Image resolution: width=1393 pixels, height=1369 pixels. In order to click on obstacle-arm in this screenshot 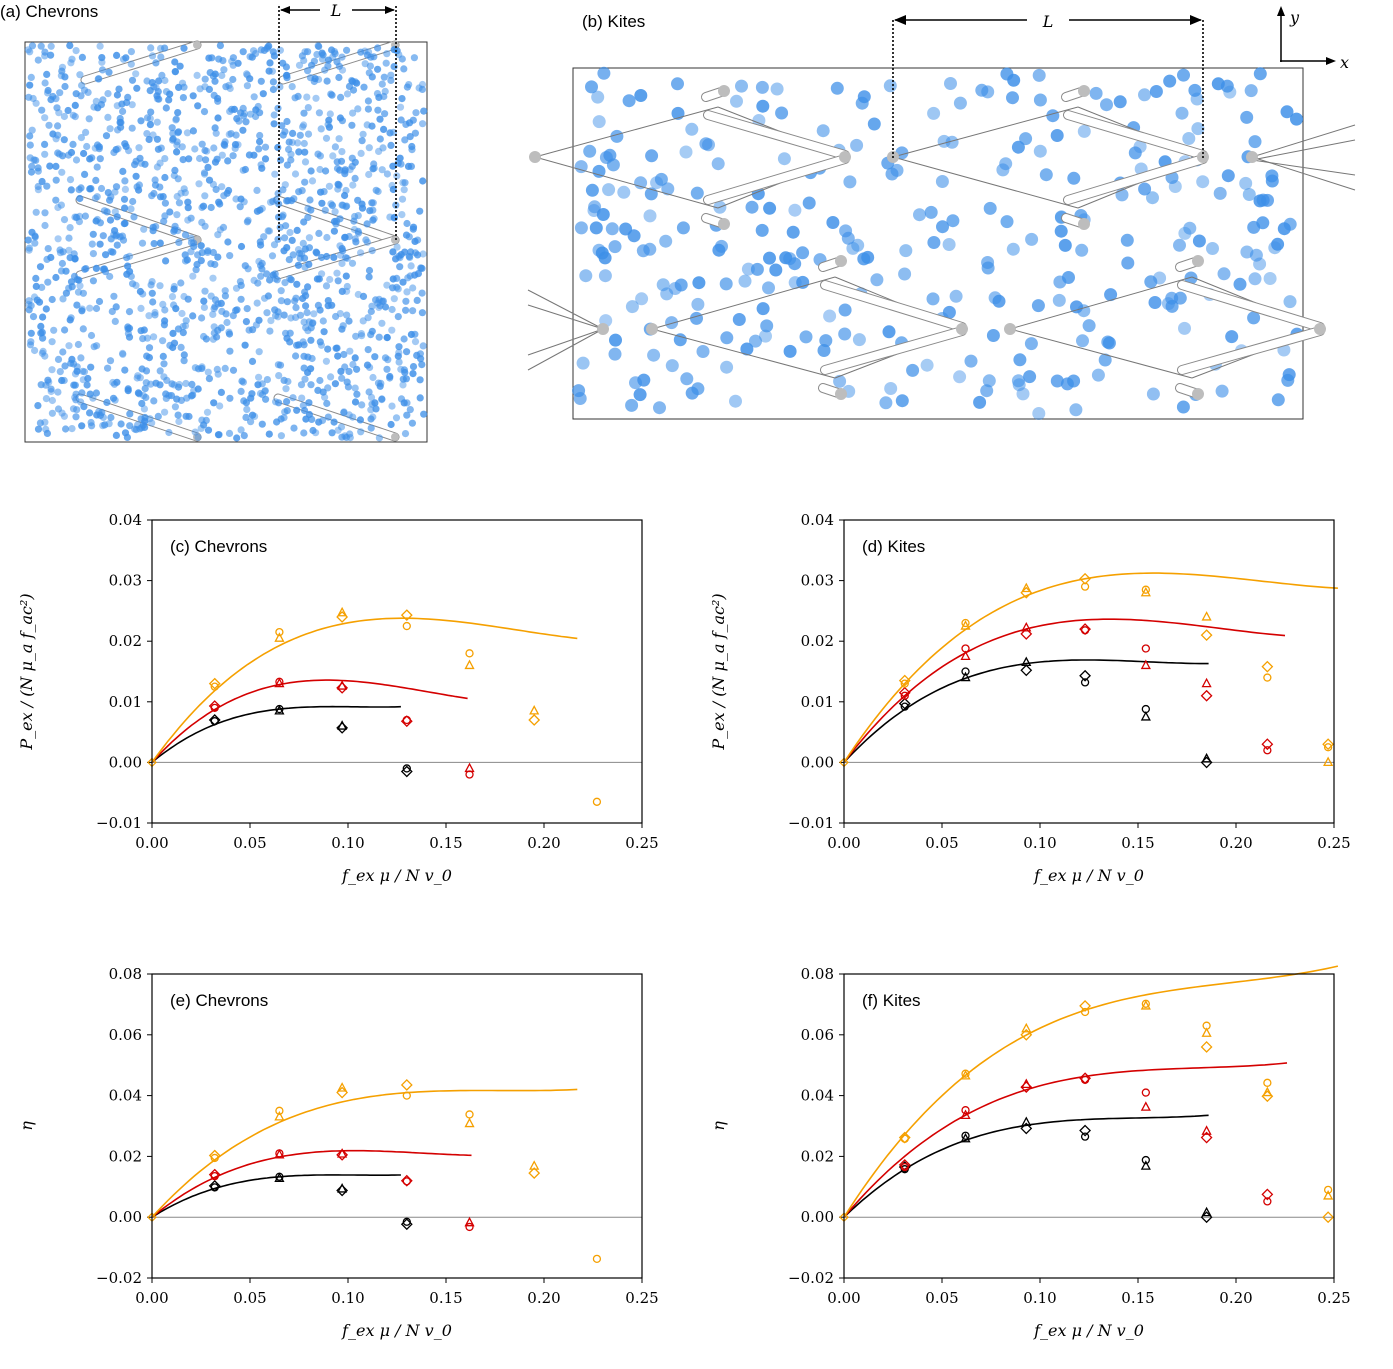, I will do `click(1135, 179)`.